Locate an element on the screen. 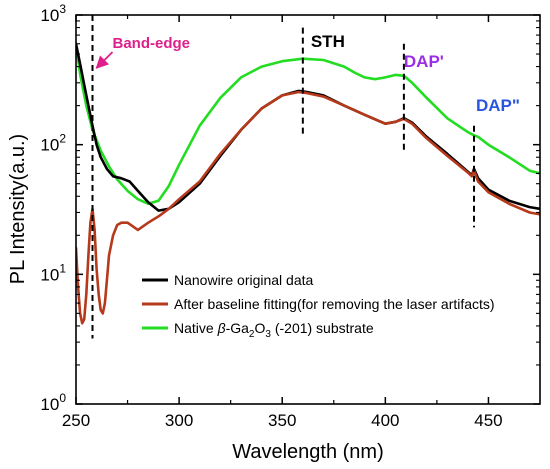 The height and width of the screenshot is (469, 550). y-axis-label: PL Intensity(a.u.) is located at coordinates (18, 209).